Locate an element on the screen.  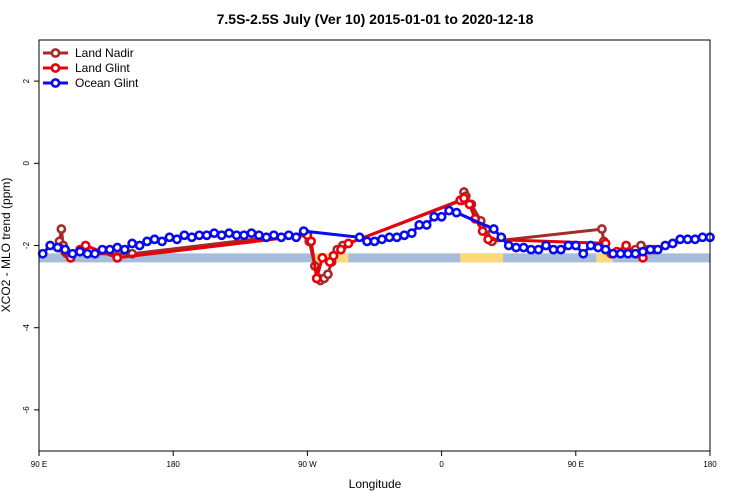
legend-label: Land Nadir is located at coordinates (104, 53).